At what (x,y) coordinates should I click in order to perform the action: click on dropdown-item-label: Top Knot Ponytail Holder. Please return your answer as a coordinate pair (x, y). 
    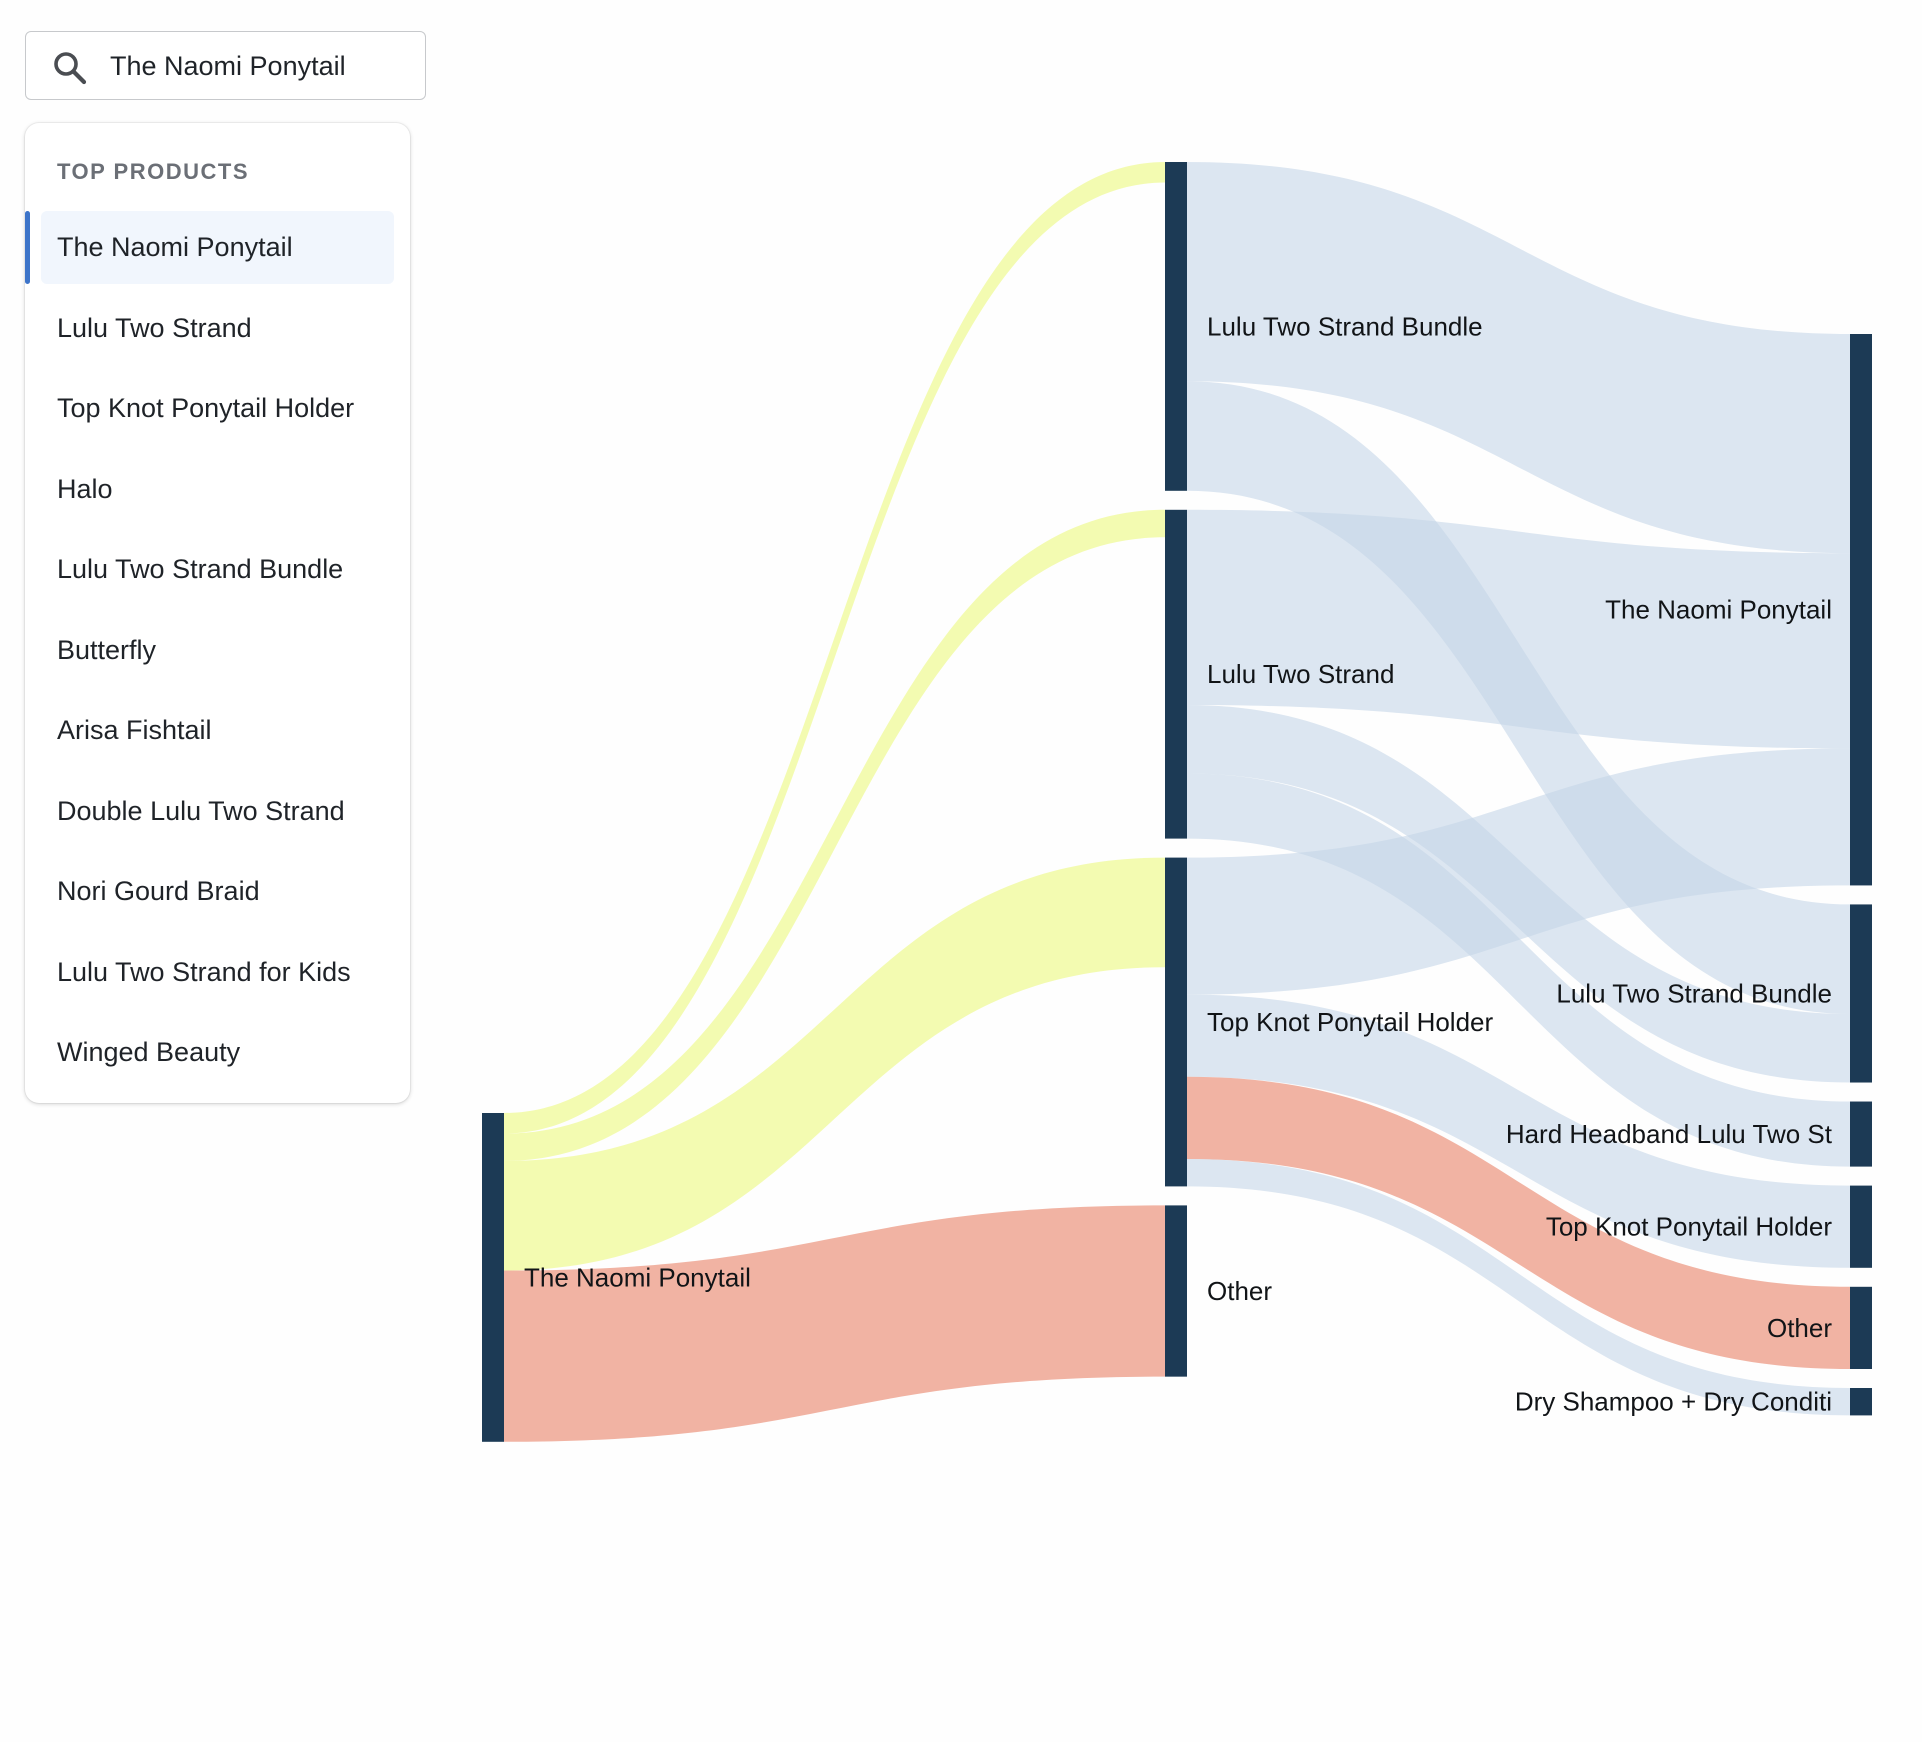
    Looking at the image, I should click on (206, 408).